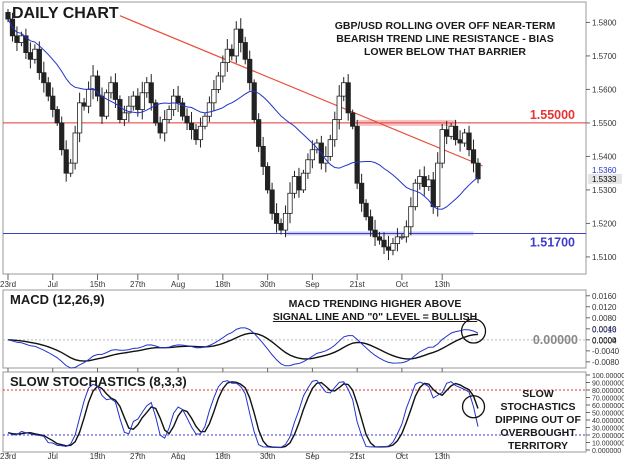  I want to click on stoch-xtick-label: 13th, so click(442, 456).